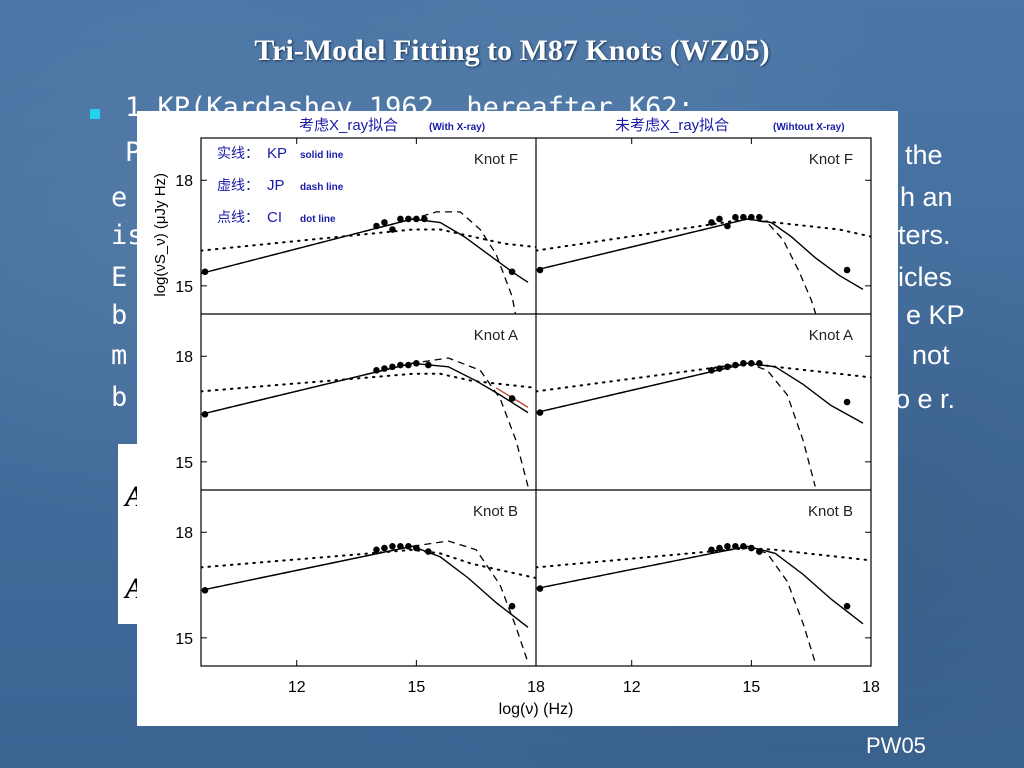 Image resolution: width=1024 pixels, height=768 pixels. I want to click on right-header-en: (Wihtout X-ray), so click(809, 127).